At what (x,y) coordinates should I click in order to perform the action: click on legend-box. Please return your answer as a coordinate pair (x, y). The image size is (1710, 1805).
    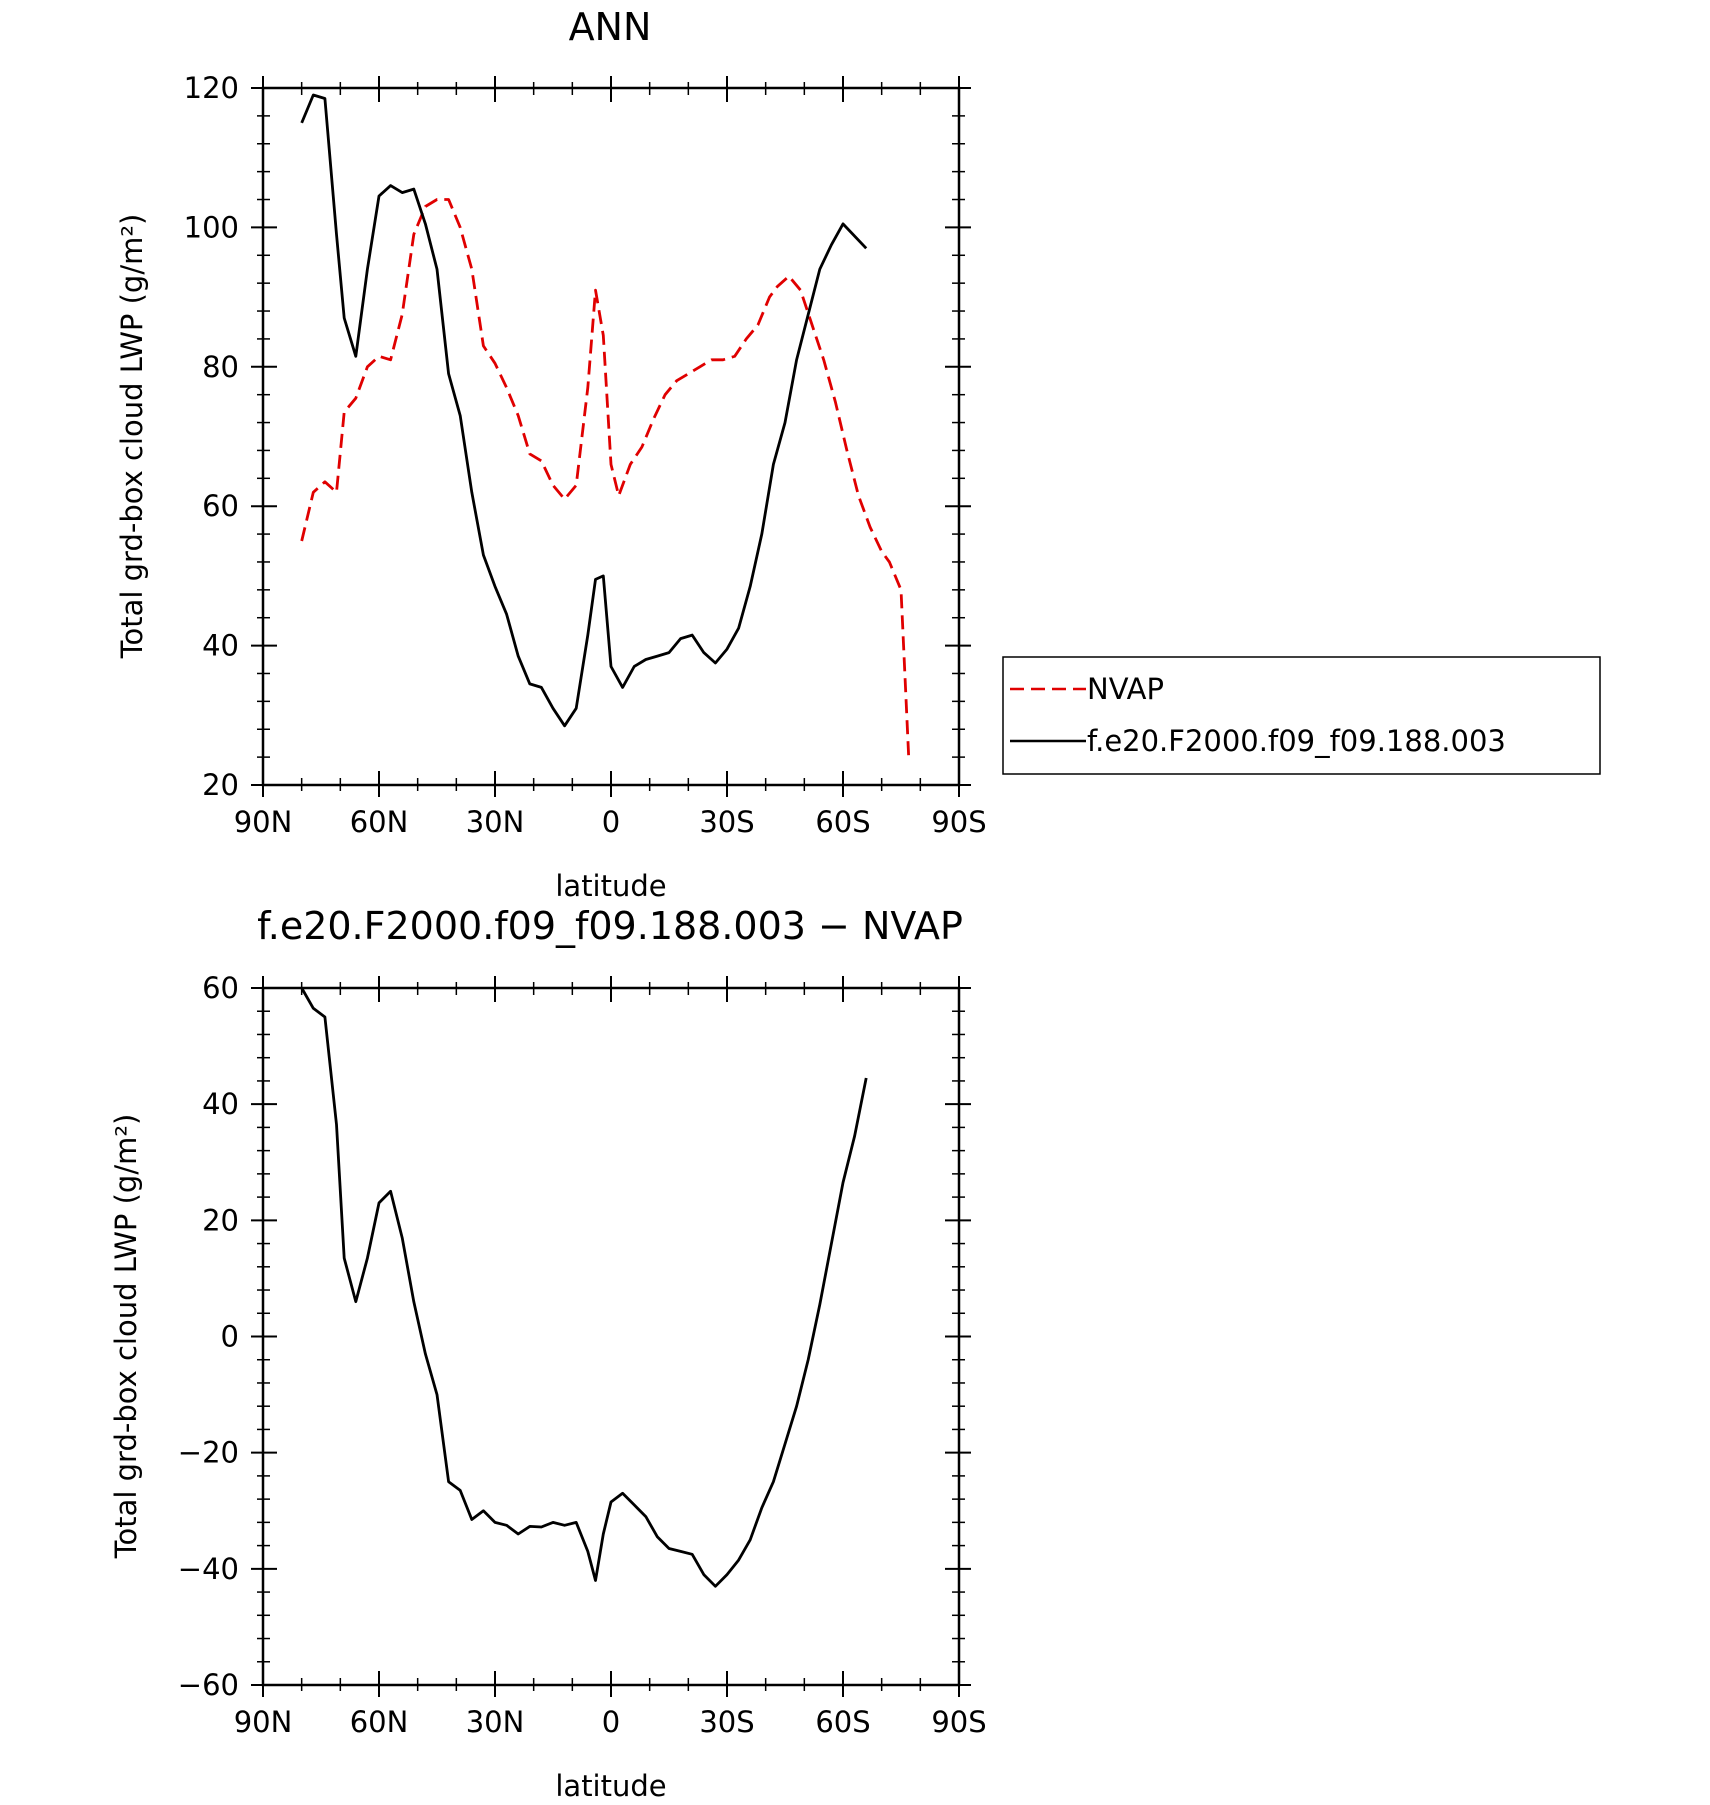
    Looking at the image, I should click on (1301, 715).